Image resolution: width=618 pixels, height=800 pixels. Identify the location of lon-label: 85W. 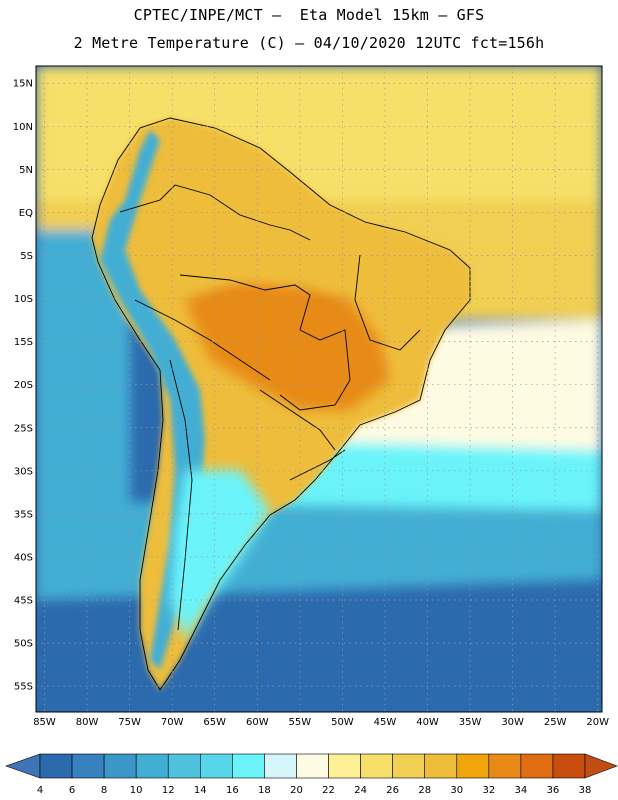
(44, 722).